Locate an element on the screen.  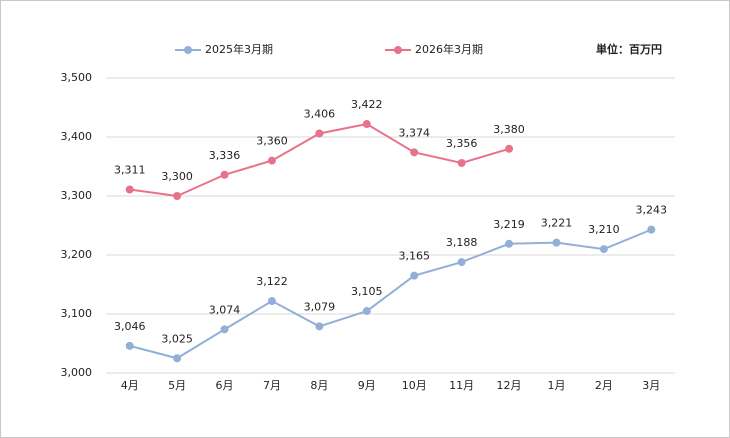
data-label: 3,356 is located at coordinates (462, 143).